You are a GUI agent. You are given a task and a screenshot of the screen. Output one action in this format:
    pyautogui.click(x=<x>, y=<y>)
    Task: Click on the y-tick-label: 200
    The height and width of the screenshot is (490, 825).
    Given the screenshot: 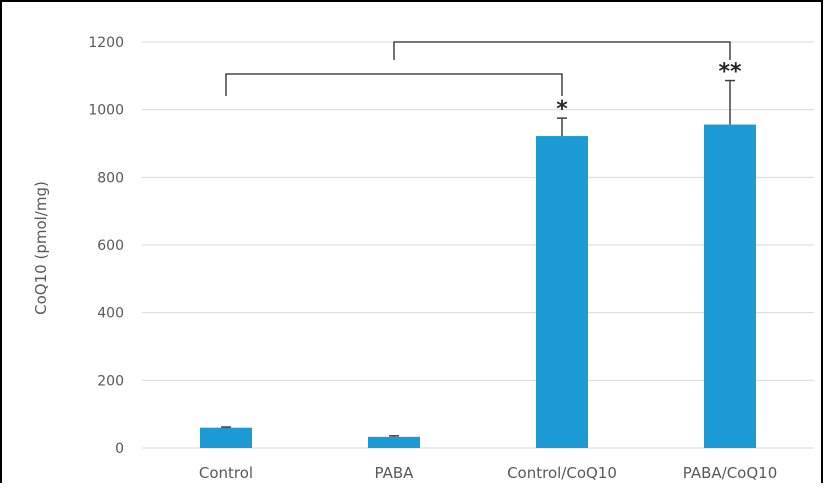 What is the action you would take?
    pyautogui.click(x=110, y=381)
    